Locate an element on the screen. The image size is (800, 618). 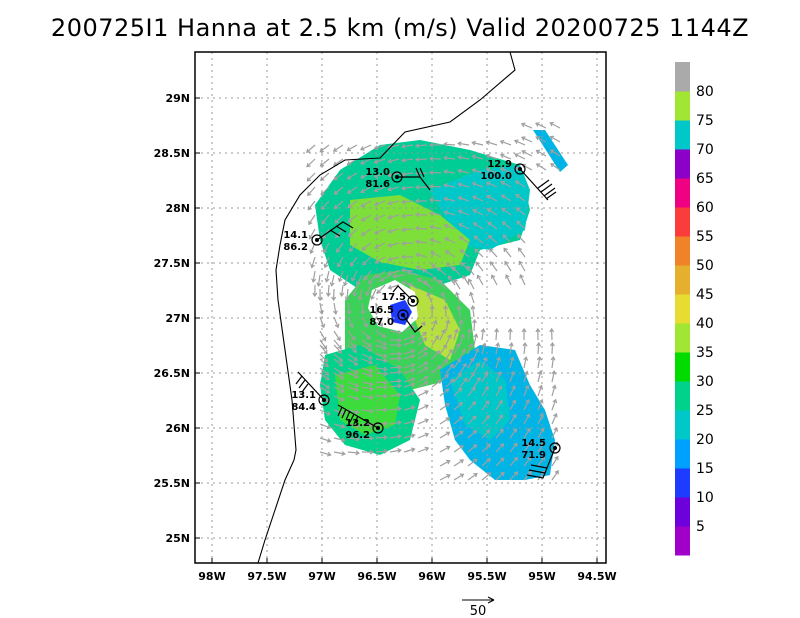
wind-barb is located at coordinates (310, 386).